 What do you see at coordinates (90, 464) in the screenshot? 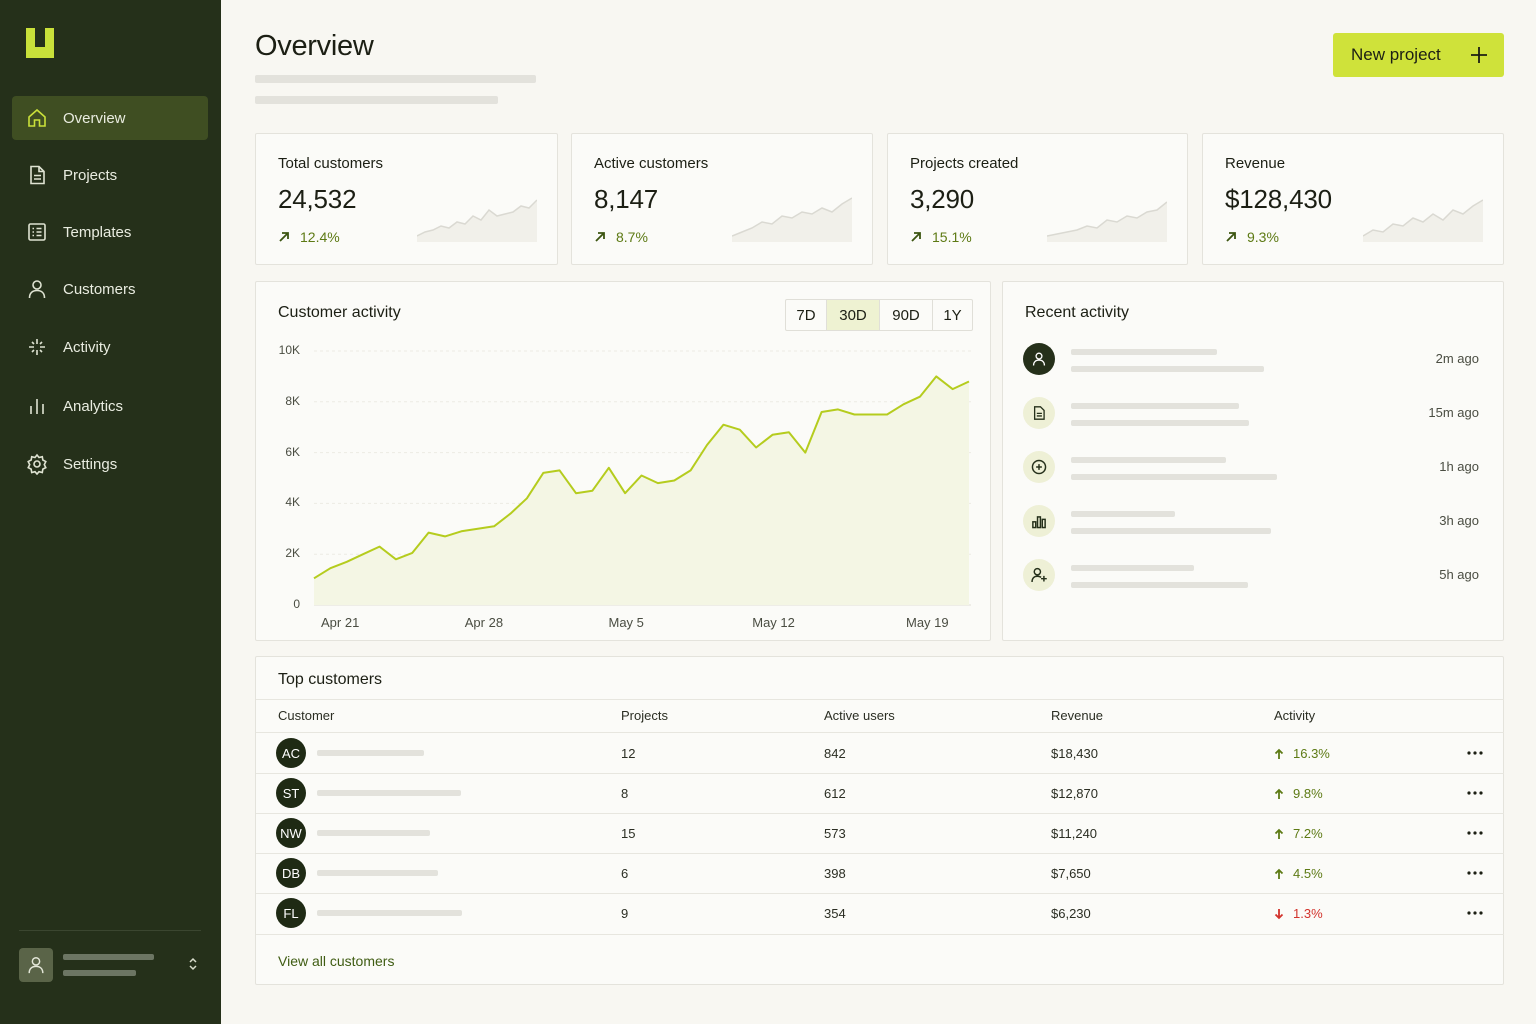
I see `sidebar-item-label: Settings` at bounding box center [90, 464].